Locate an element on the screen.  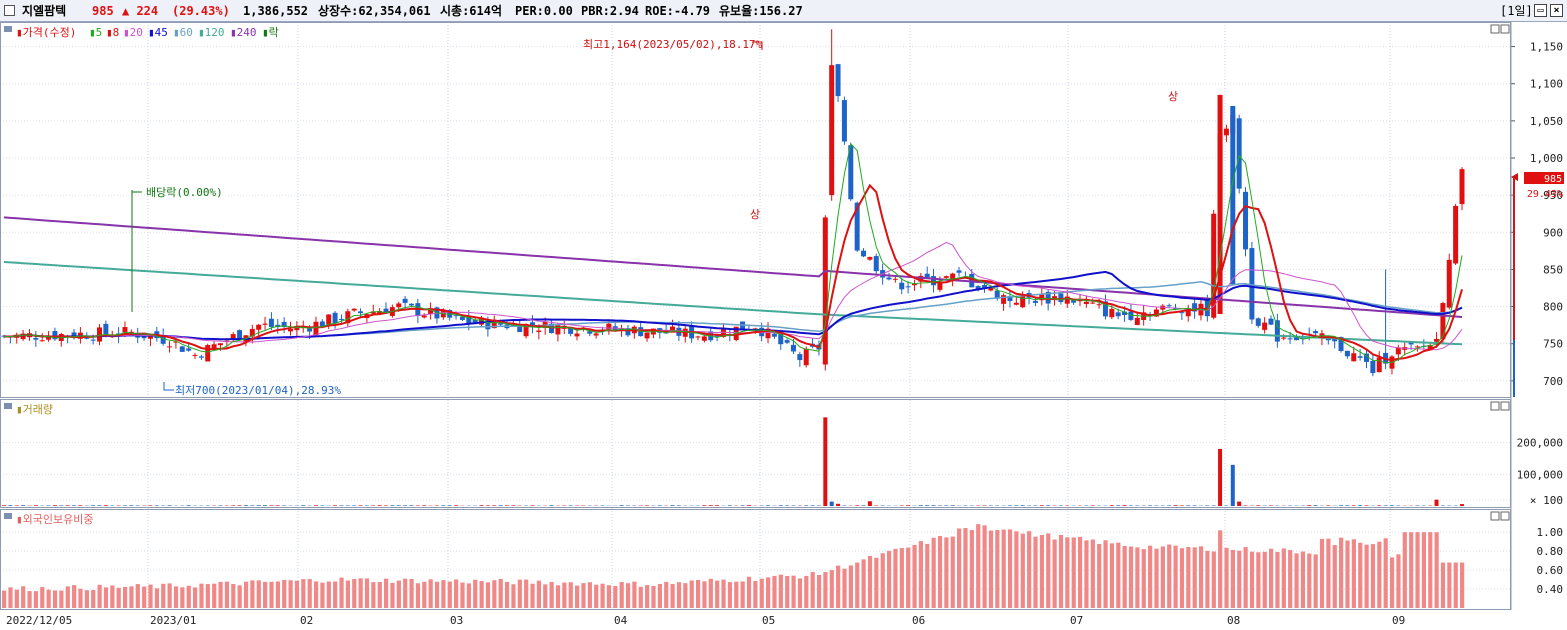
select-checkbox is located at coordinates (9, 10).